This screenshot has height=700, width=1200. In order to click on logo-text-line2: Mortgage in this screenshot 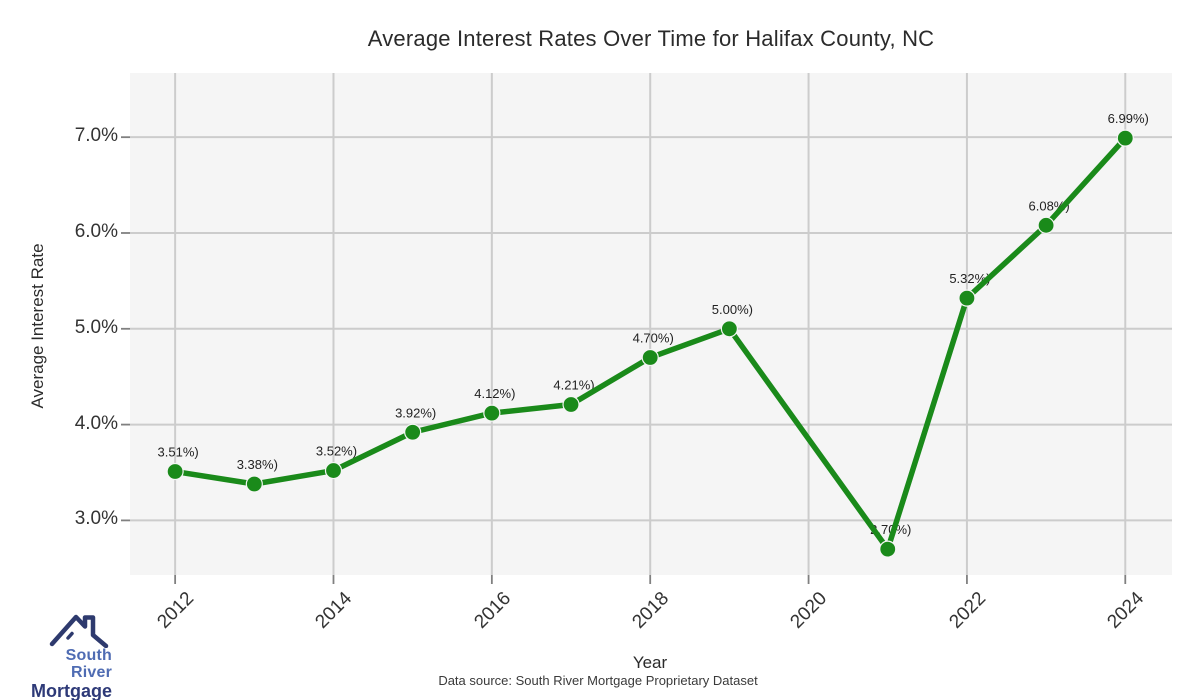, I will do `click(71, 690)`.